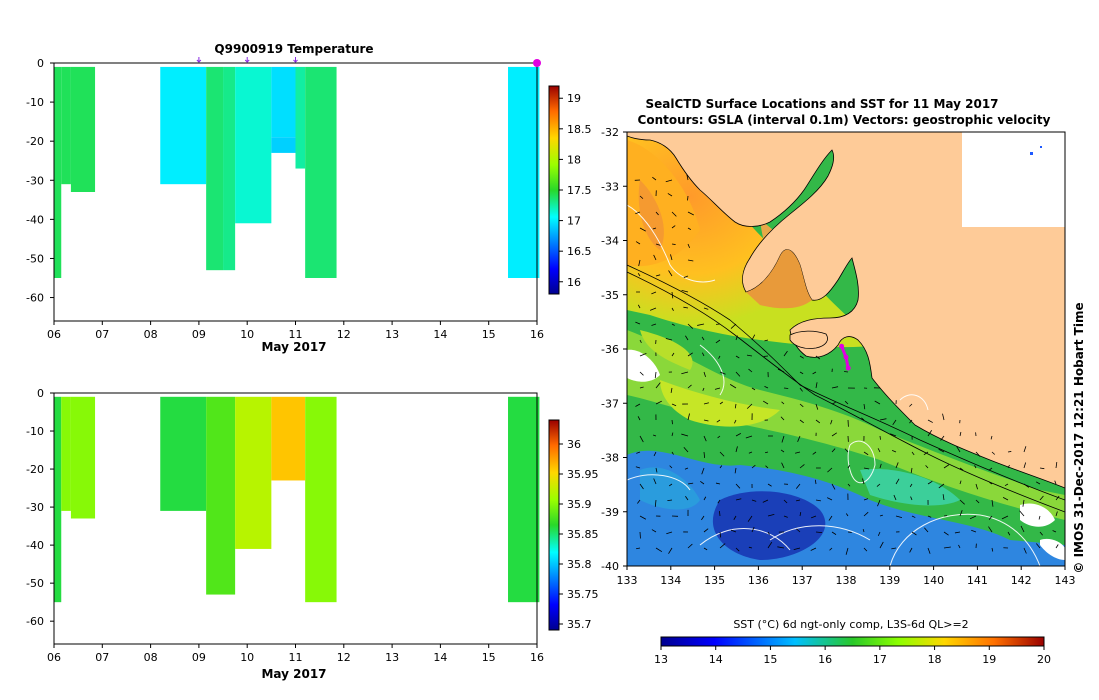 The width and height of the screenshot is (1099, 700). What do you see at coordinates (808, 339) in the screenshot?
I see `kangaroo-island` at bounding box center [808, 339].